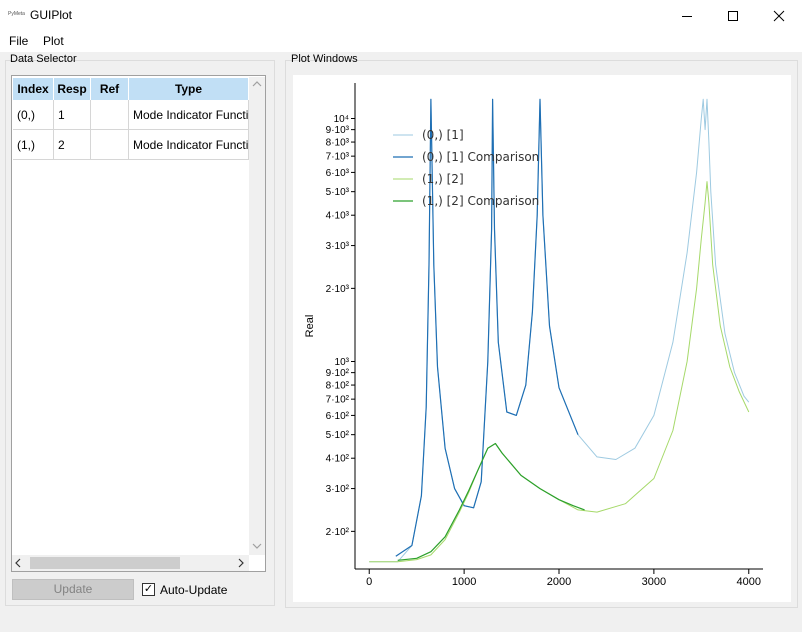 The height and width of the screenshot is (632, 802). What do you see at coordinates (241, 563) in the screenshot?
I see `scroll-right-icon` at bounding box center [241, 563].